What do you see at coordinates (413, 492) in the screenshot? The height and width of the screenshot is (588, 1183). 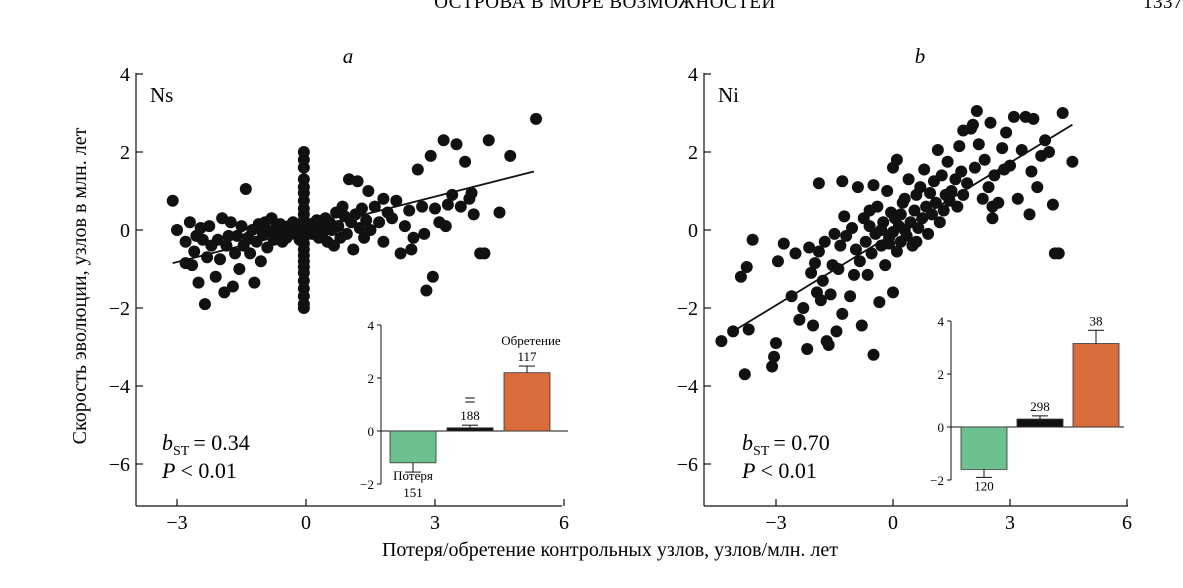 I see `inset-bar-count: 151` at bounding box center [413, 492].